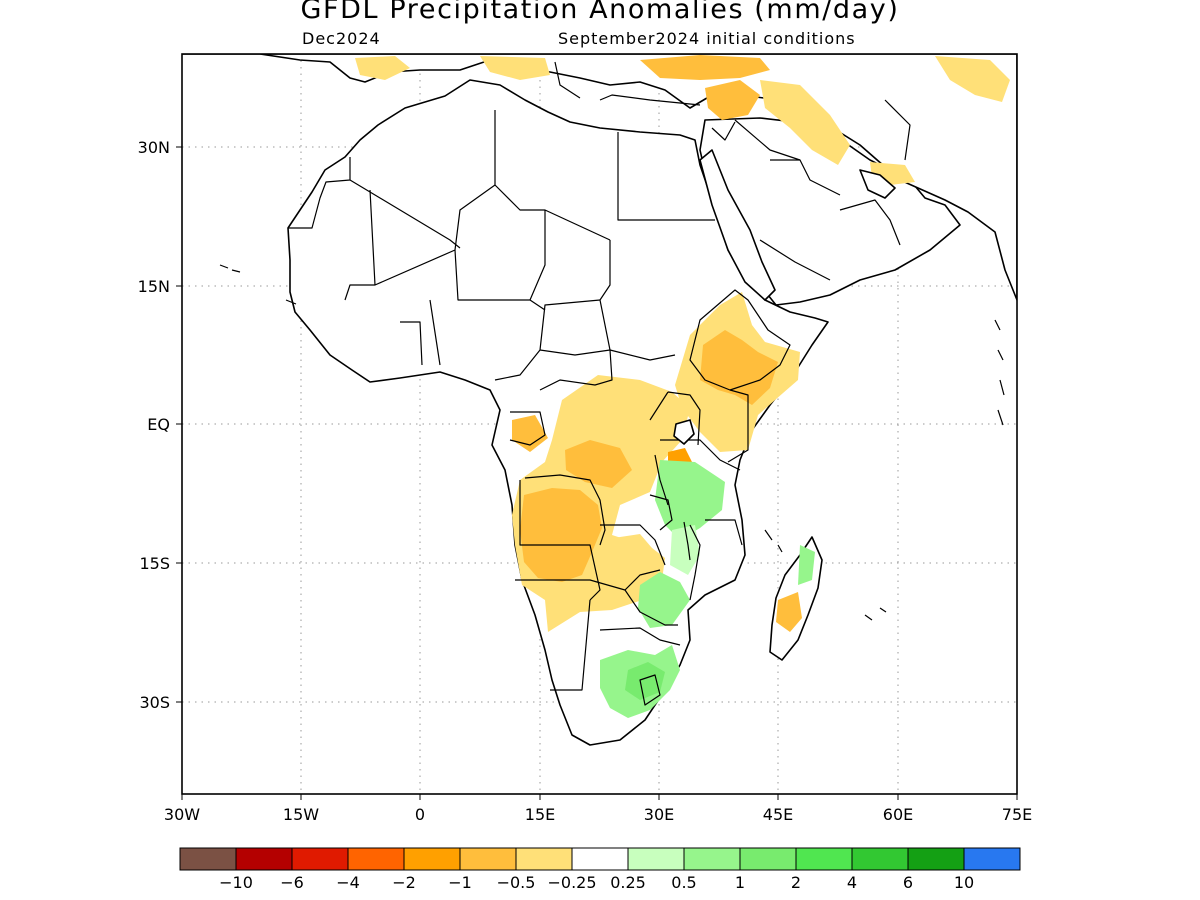 This screenshot has width=1200, height=900. Describe the element at coordinates (684, 432) in the screenshot. I see `lake-victoria` at that location.